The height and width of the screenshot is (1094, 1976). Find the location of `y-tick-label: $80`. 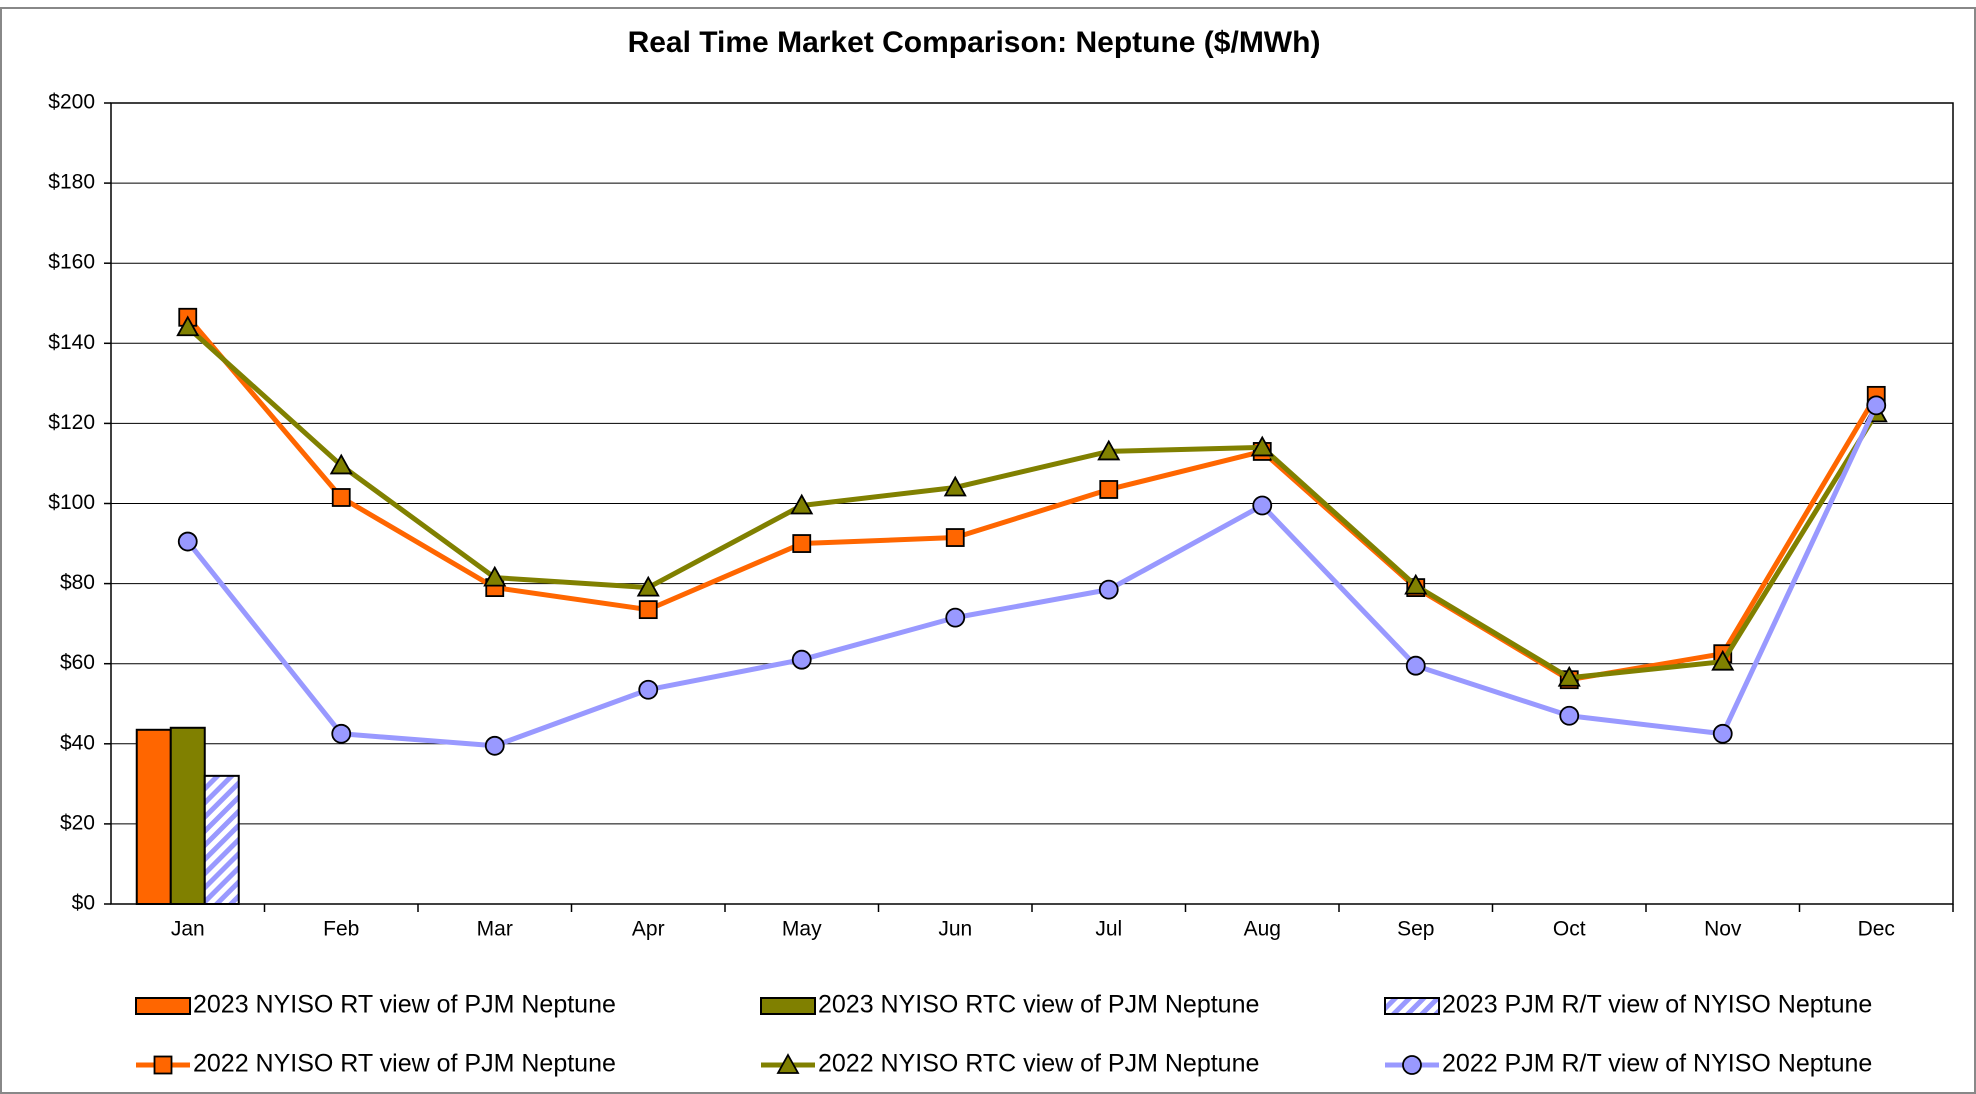

y-tick-label: $80 is located at coordinates (77, 582).